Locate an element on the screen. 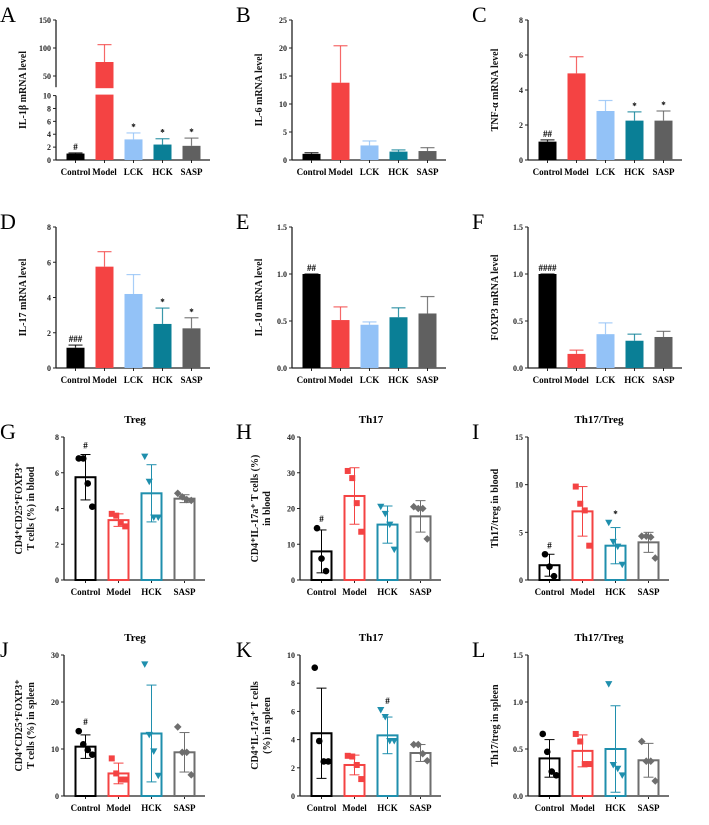 This screenshot has height=825, width=709. y-tick-label: 8 is located at coordinates (521, 20).